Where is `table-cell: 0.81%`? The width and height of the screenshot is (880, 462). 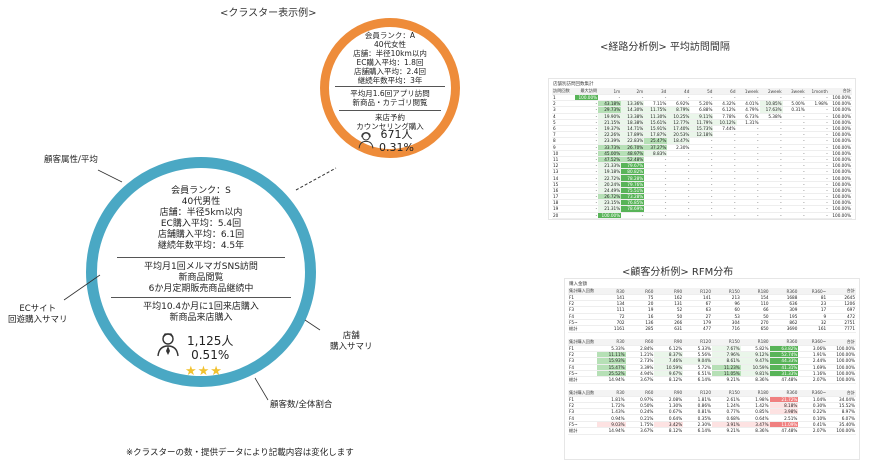
table-cell: 0.81% is located at coordinates (697, 412).